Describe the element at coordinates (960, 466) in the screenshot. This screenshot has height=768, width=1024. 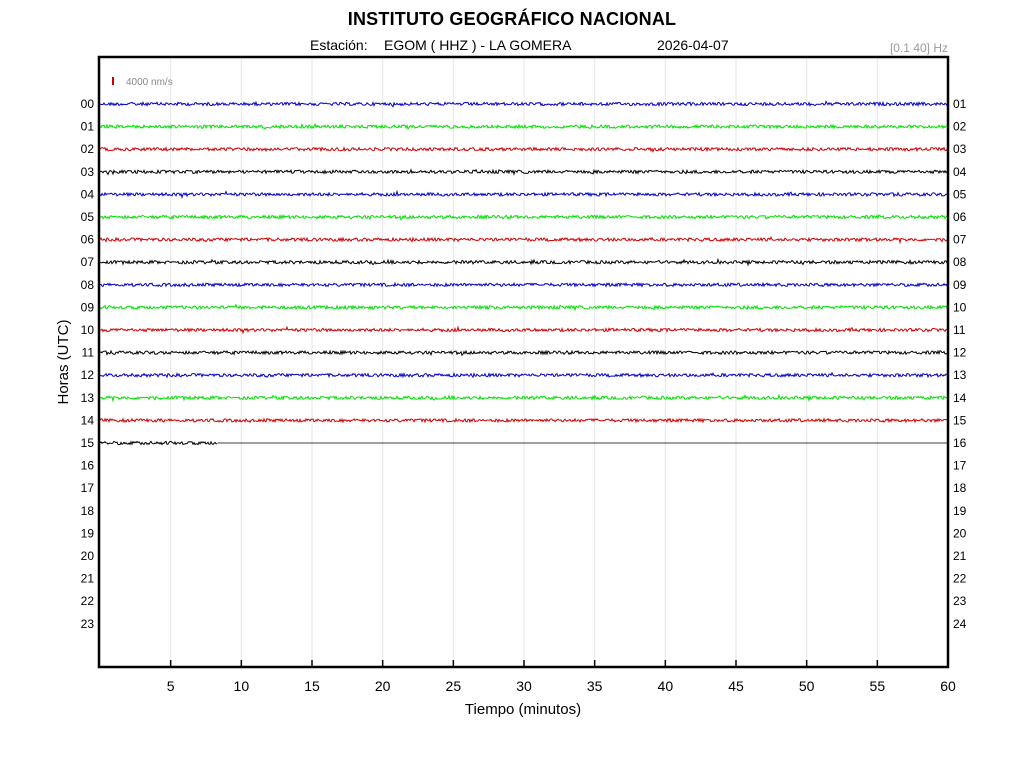
I see `hour-label-right-17: 17` at that location.